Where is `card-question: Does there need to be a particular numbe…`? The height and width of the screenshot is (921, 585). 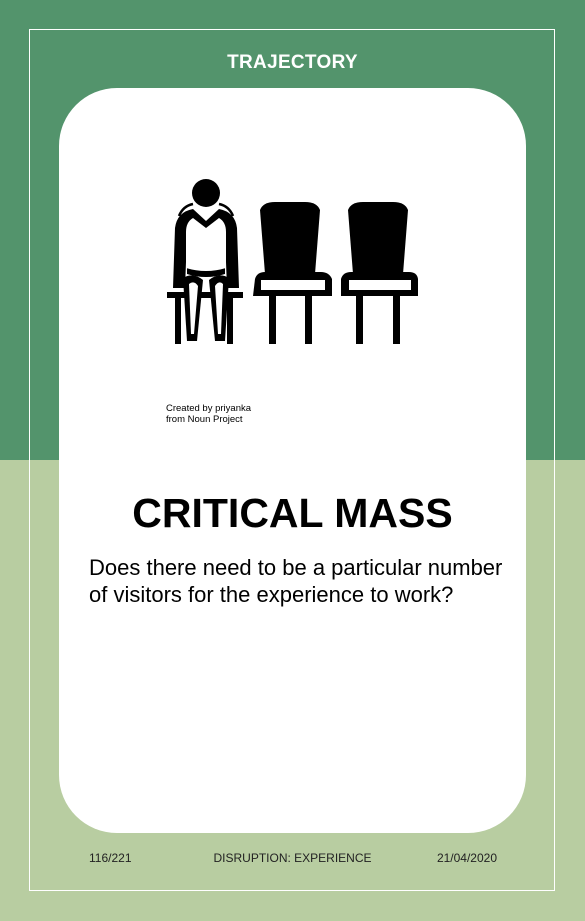
card-question: Does there need to be a particular numbe… is located at coordinates (296, 581).